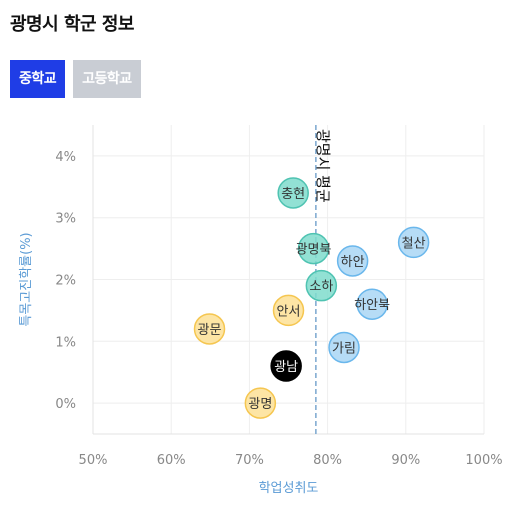 Image resolution: width=530 pixels, height=509 pixels. I want to click on school-bubble-label: 안서, so click(289, 311).